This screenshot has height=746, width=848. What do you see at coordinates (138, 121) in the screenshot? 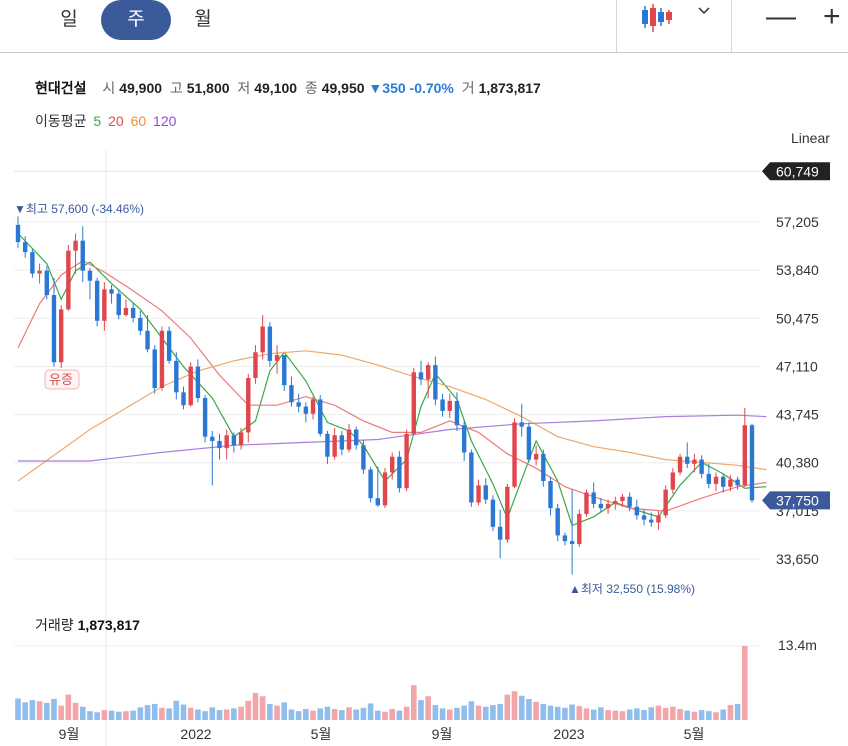
I see `ma-60-legend: 60` at bounding box center [138, 121].